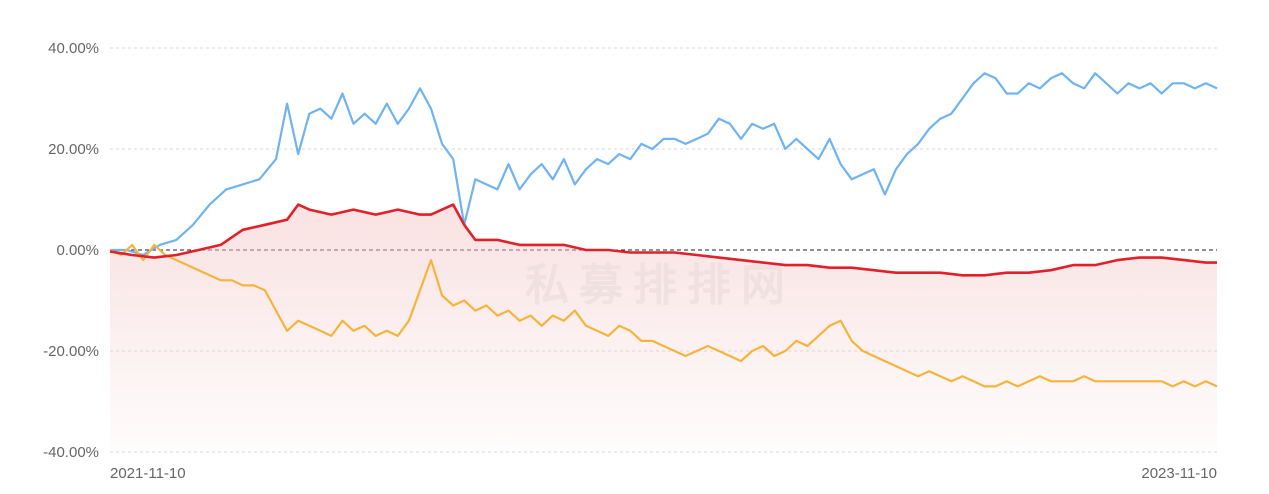 Image resolution: width=1269 pixels, height=494 pixels. I want to click on y-tick-label: 0.00%, so click(77, 250).